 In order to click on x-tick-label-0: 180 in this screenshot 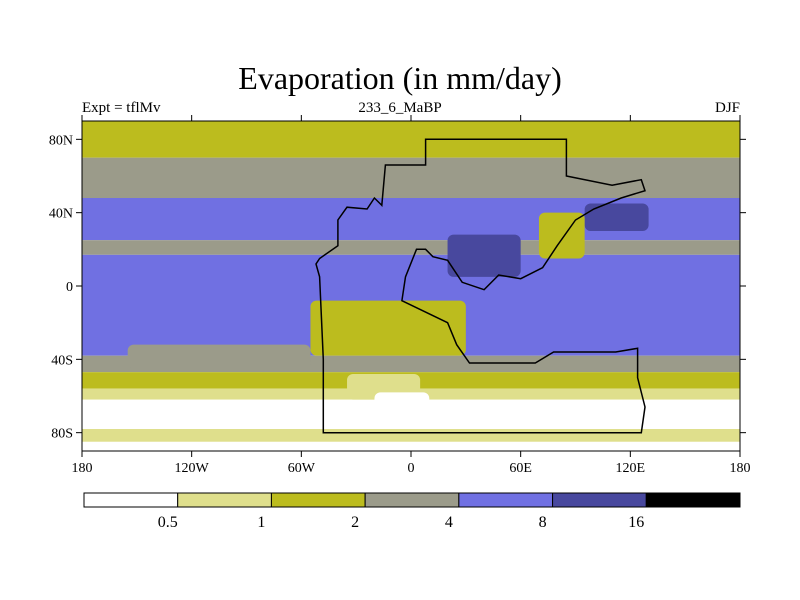, I will do `click(82, 468)`.